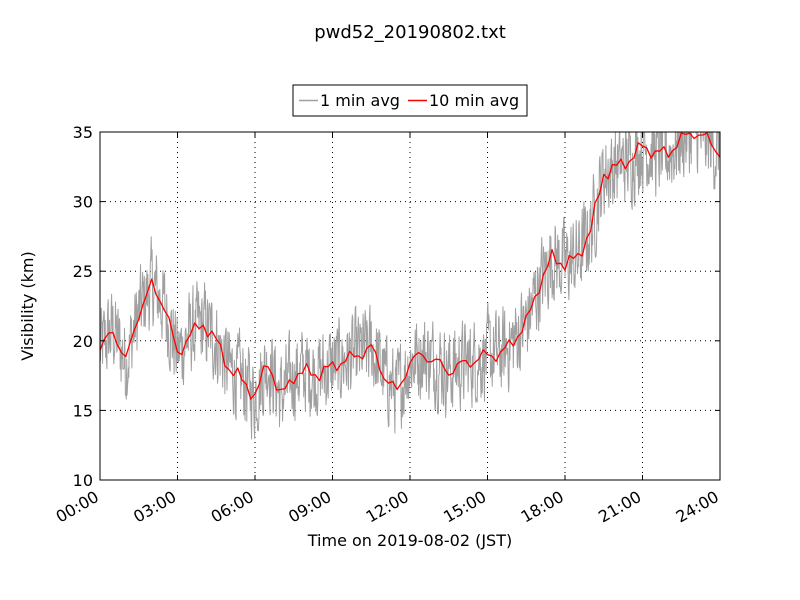 The height and width of the screenshot is (600, 800). What do you see at coordinates (409, 540) in the screenshot?
I see `x-axis-label: Time on 2019-08-02 (JST)` at bounding box center [409, 540].